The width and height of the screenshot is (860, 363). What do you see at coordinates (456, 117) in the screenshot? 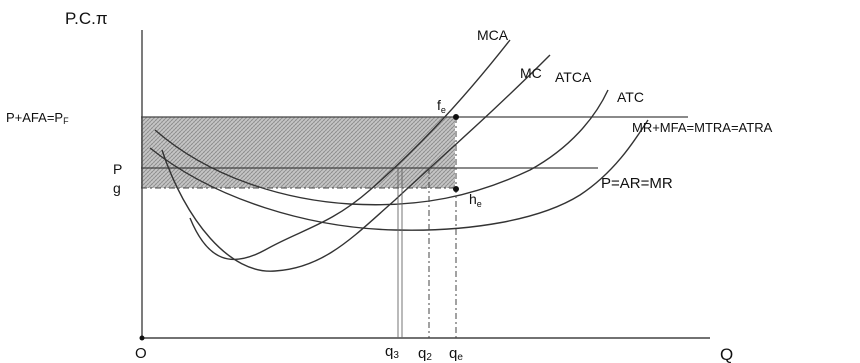
I see `point-fe` at bounding box center [456, 117].